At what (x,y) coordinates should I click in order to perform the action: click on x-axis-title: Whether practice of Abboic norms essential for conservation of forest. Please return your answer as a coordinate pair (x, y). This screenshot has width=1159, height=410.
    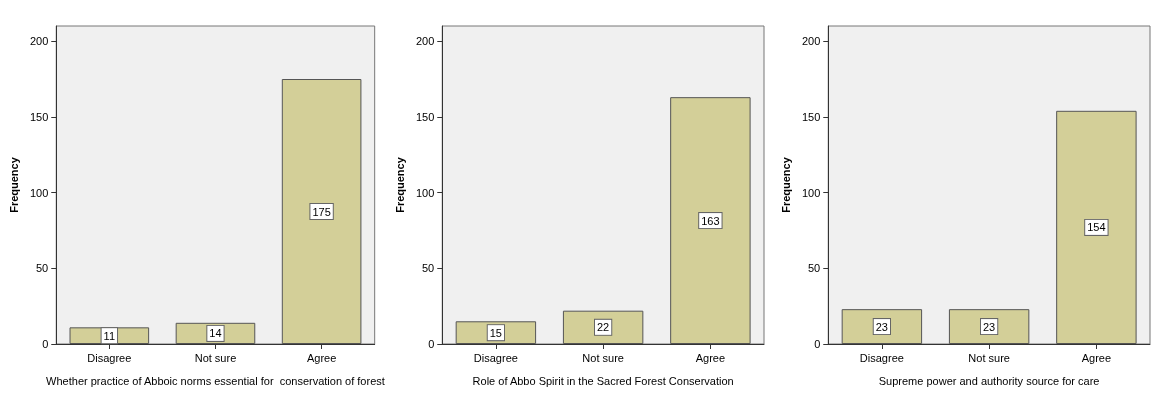
    Looking at the image, I should click on (215, 380).